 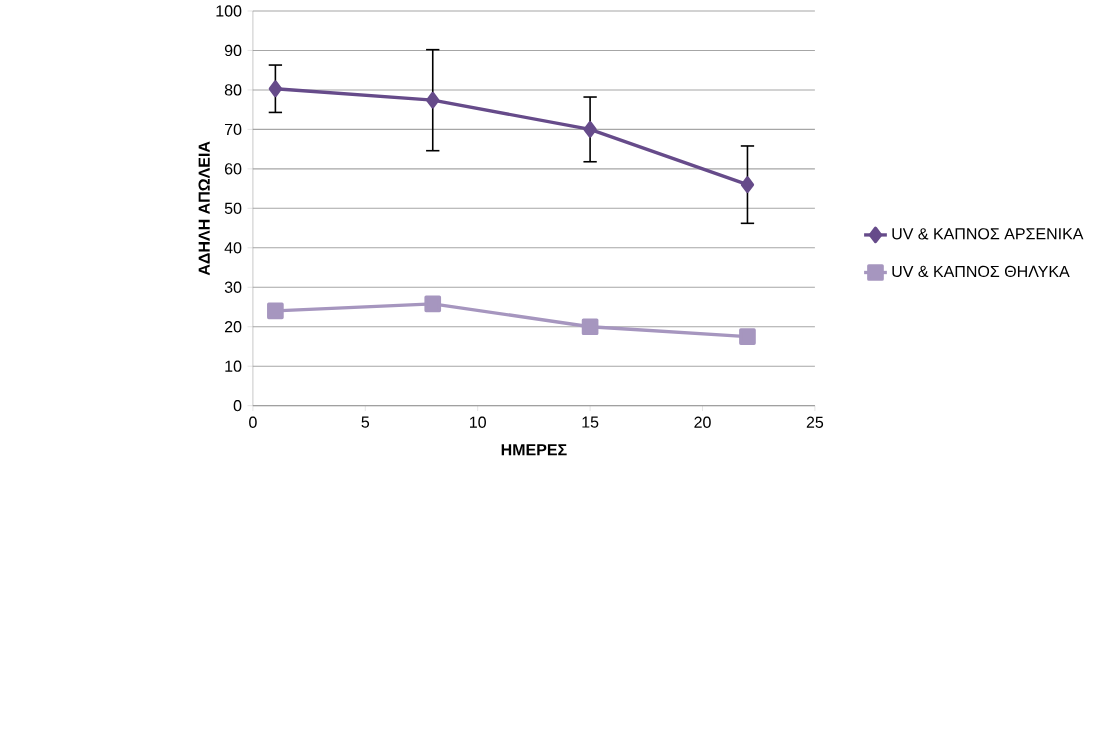 What do you see at coordinates (204, 208) in the screenshot?
I see `y-axis-title: ΑΔΗΛΗ ΑΠΩΛΕΙΑ` at bounding box center [204, 208].